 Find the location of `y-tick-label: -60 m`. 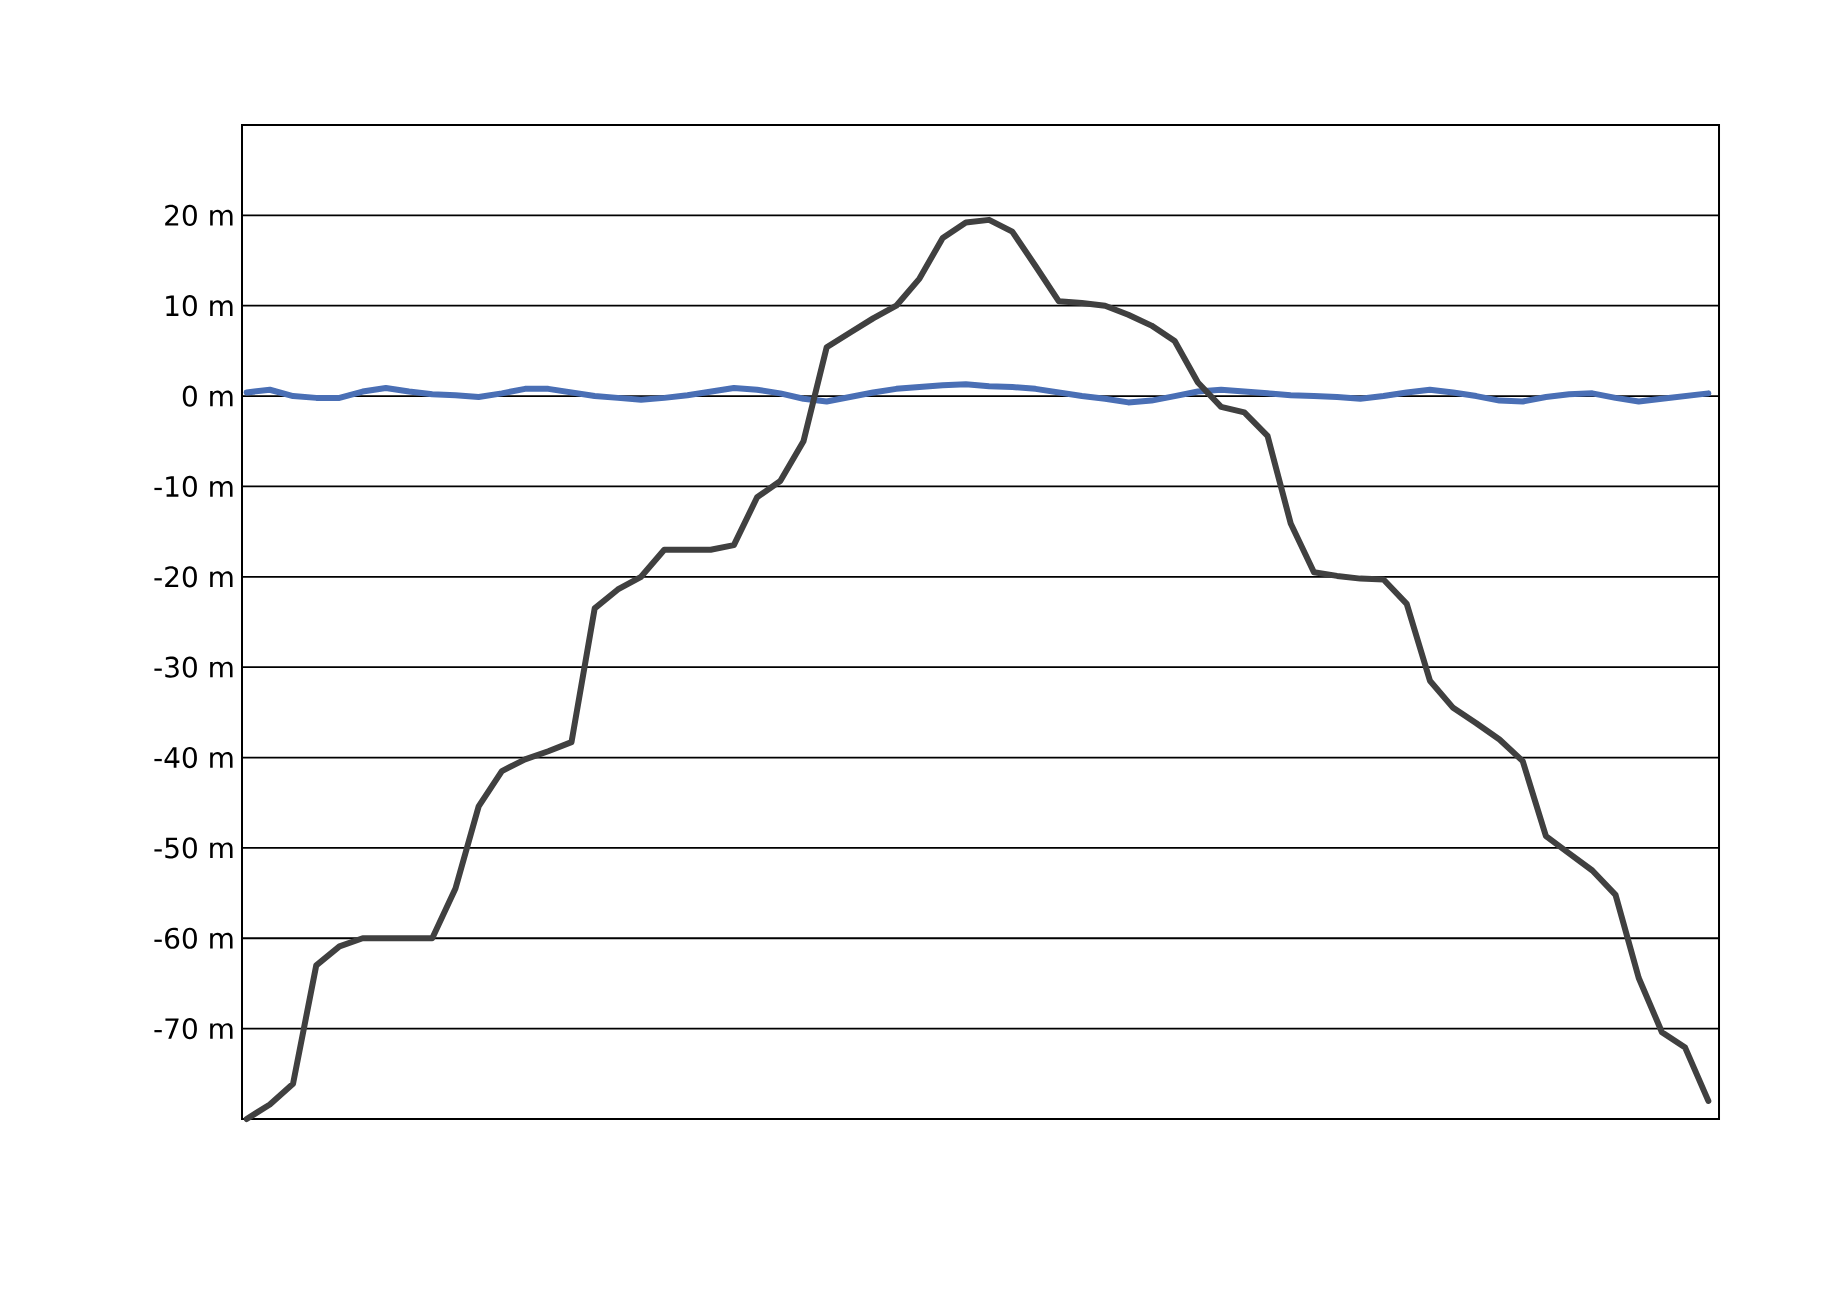

y-tick-label: -60 m is located at coordinates (193, 938).